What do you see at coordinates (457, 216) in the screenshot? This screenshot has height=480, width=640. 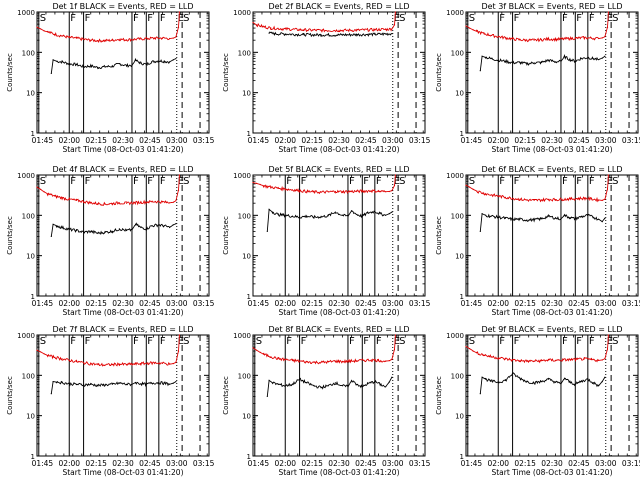 I see `y-tick-label: 100` at bounding box center [457, 216].